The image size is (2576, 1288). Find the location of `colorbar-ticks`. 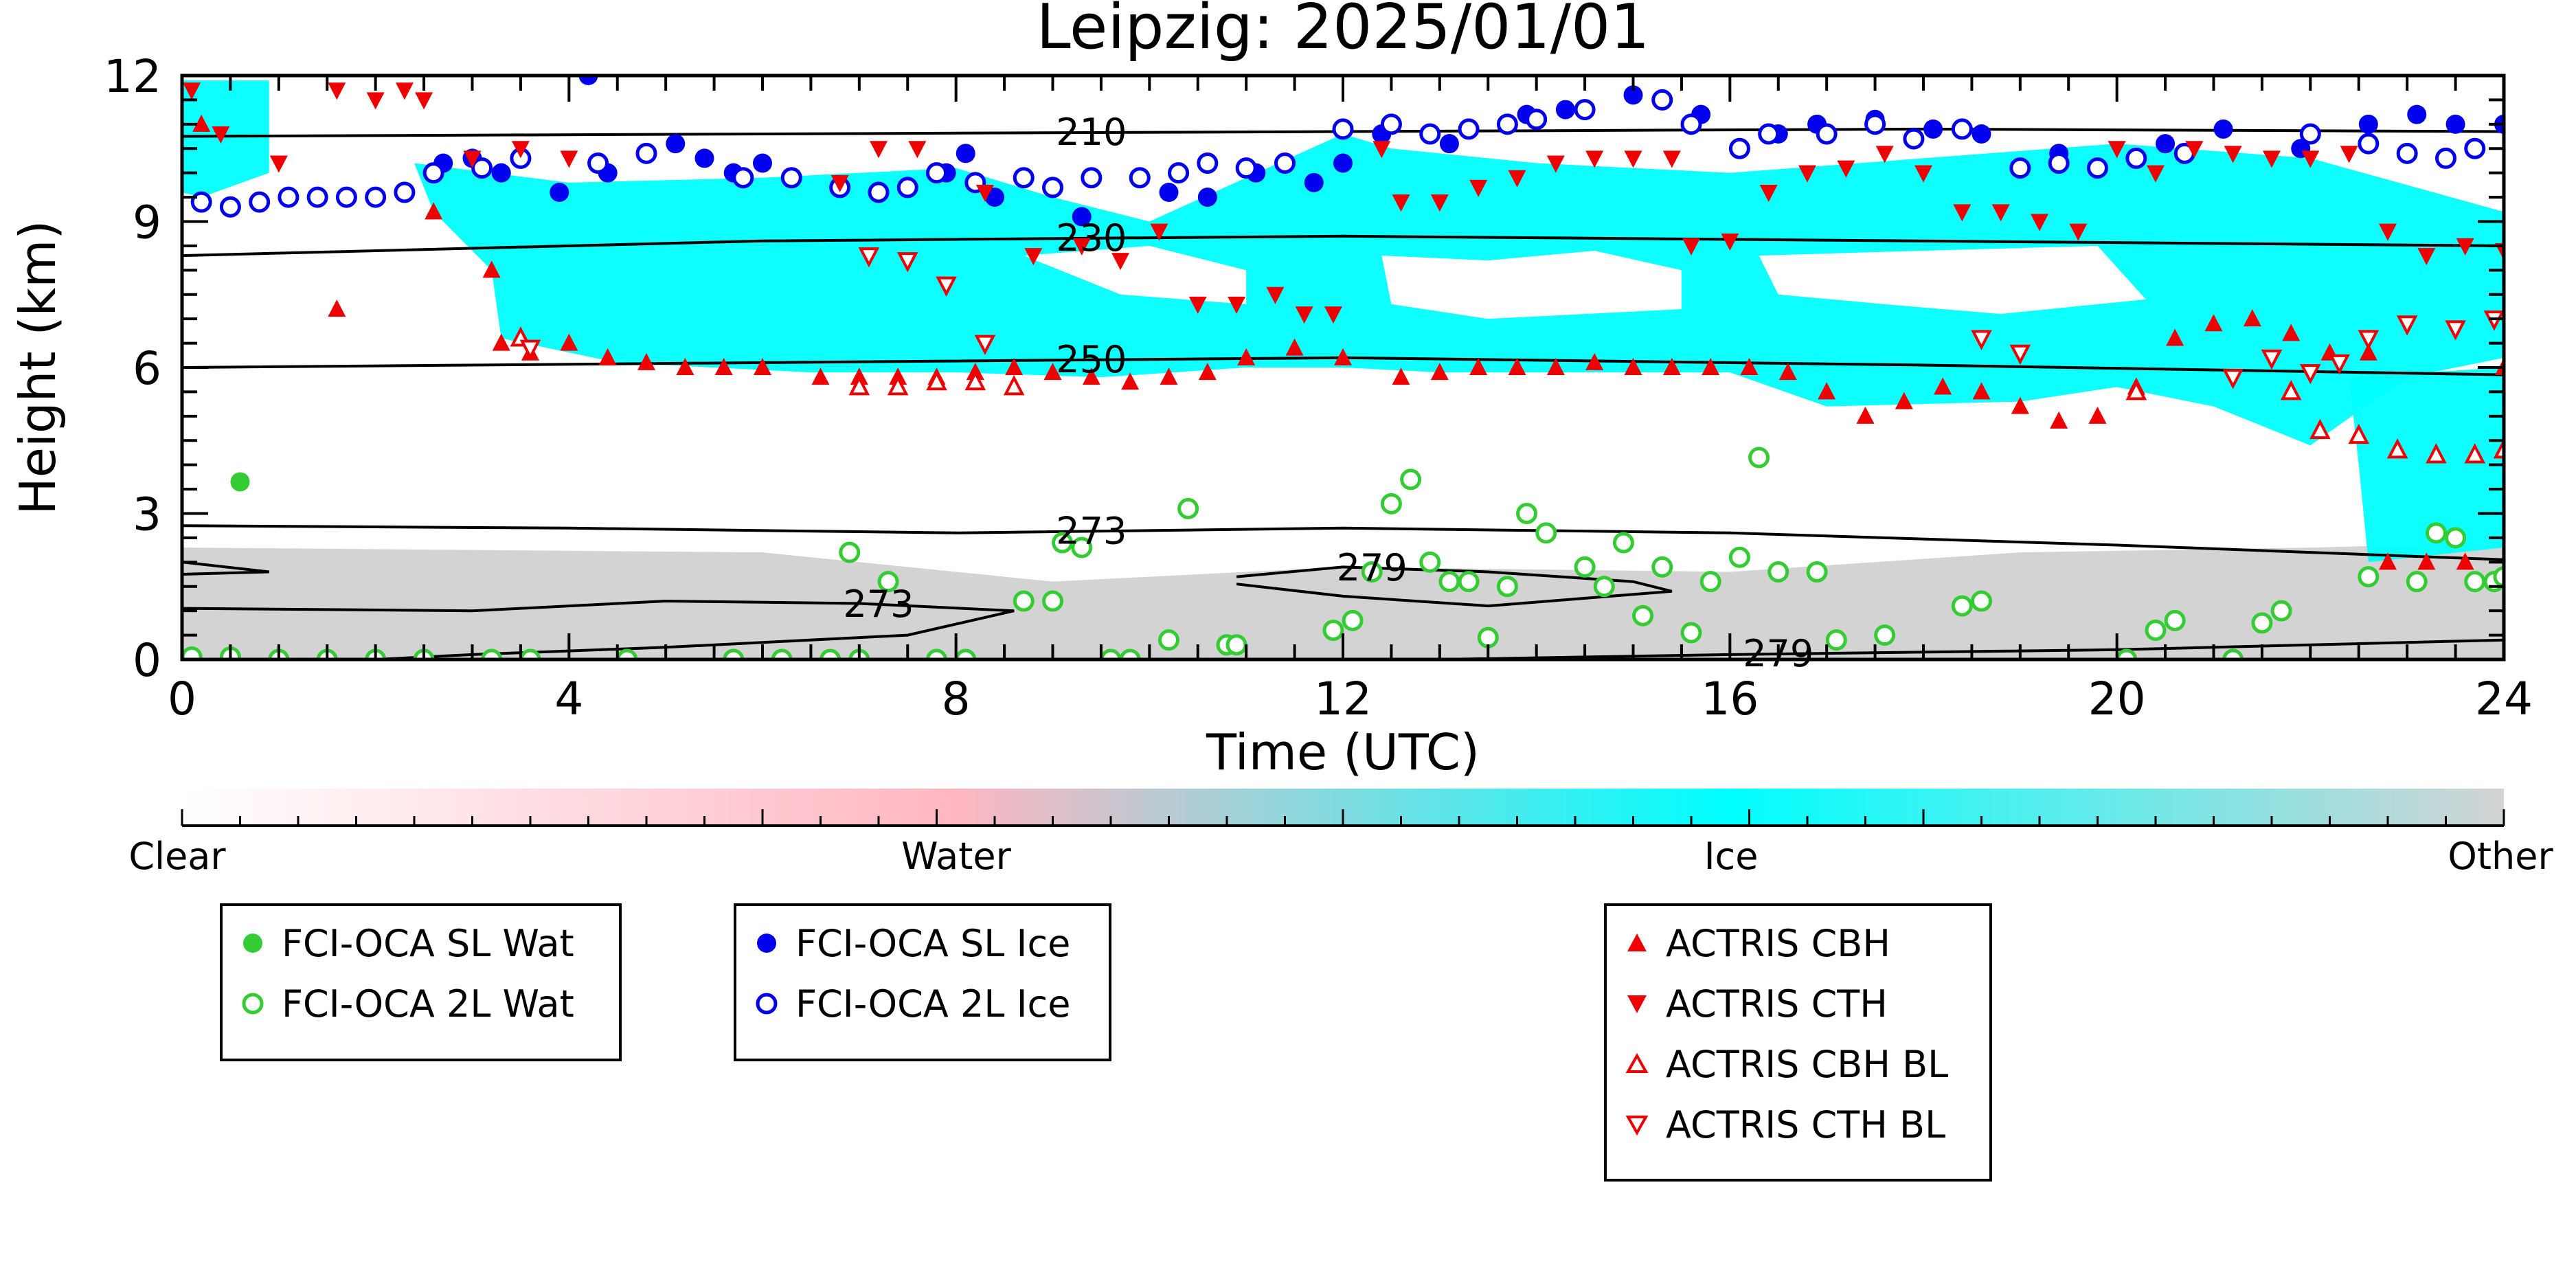

colorbar-ticks is located at coordinates (1343, 817).